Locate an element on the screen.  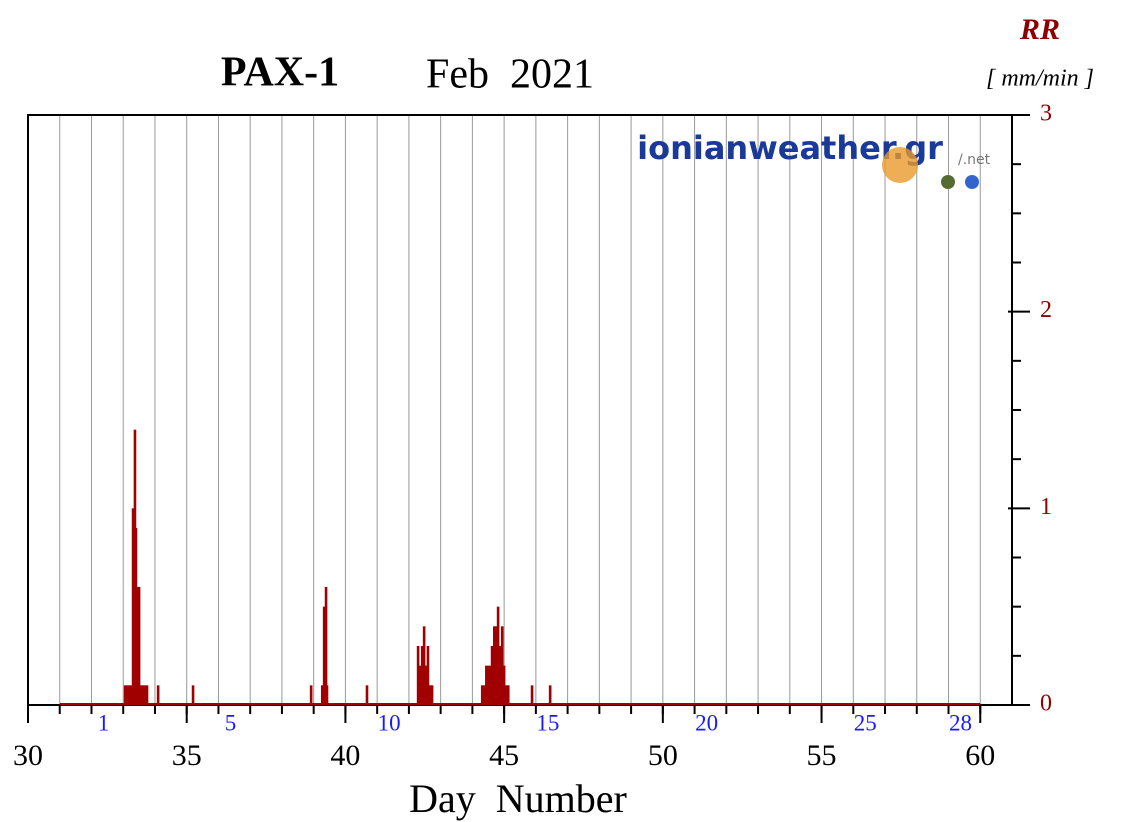
day-of-month-label: 5 is located at coordinates (231, 722).